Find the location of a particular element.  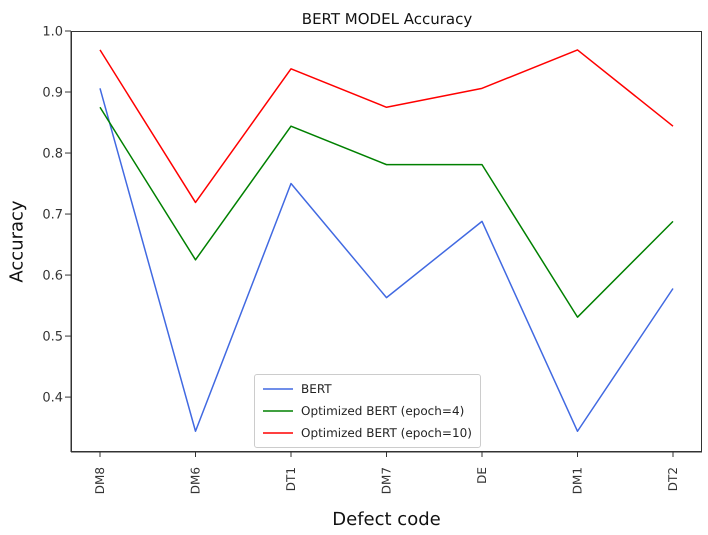

x-tick-label: DM1 is located at coordinates (577, 480).